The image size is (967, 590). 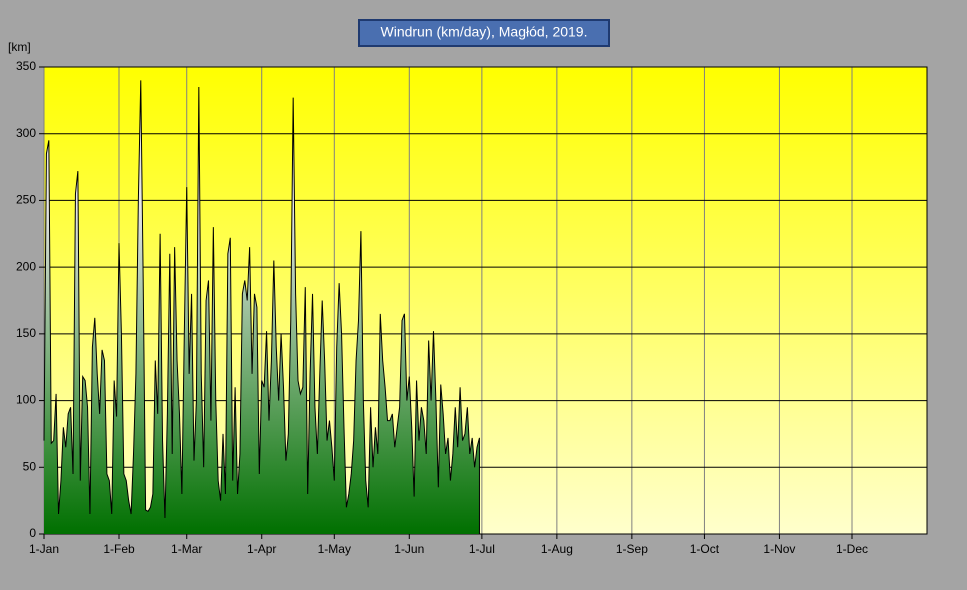 I want to click on x-tick-label: 1-Dec, so click(x=852, y=549).